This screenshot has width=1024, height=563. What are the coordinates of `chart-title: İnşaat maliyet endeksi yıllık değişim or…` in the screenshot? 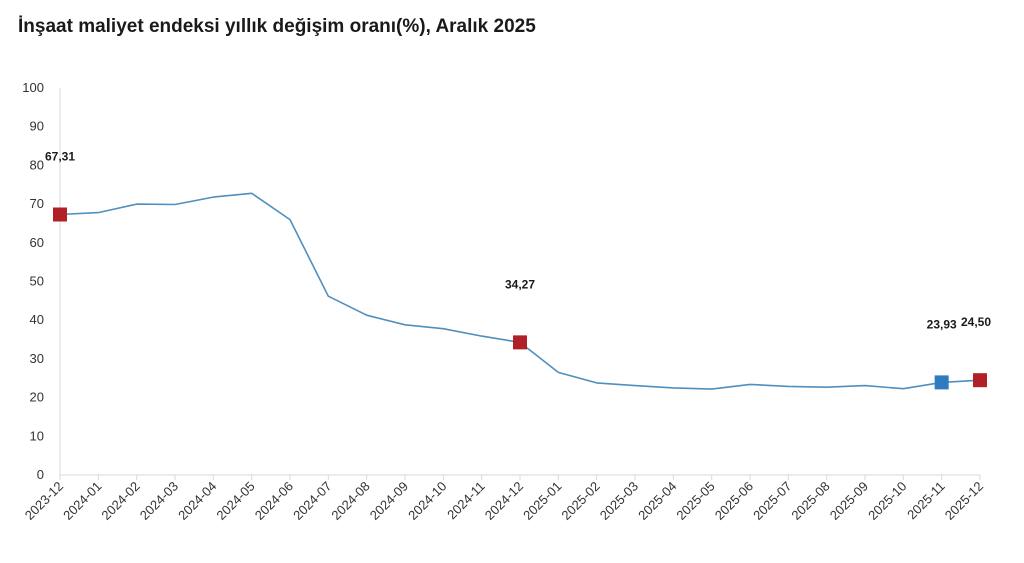 It's located at (277, 26).